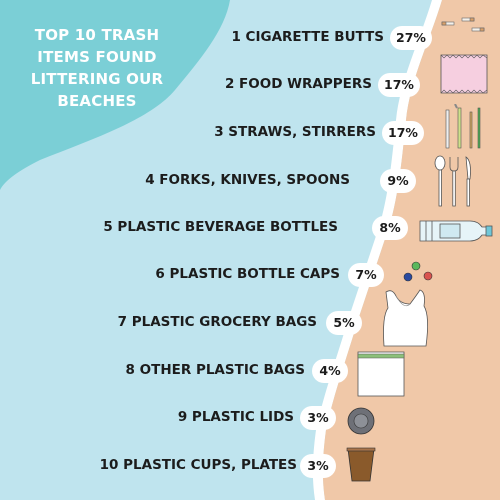 This screenshot has width=500, height=500. Describe the element at coordinates (298, 84) in the screenshot. I see `item-label: 2 FOOD WRAPPERS` at that location.